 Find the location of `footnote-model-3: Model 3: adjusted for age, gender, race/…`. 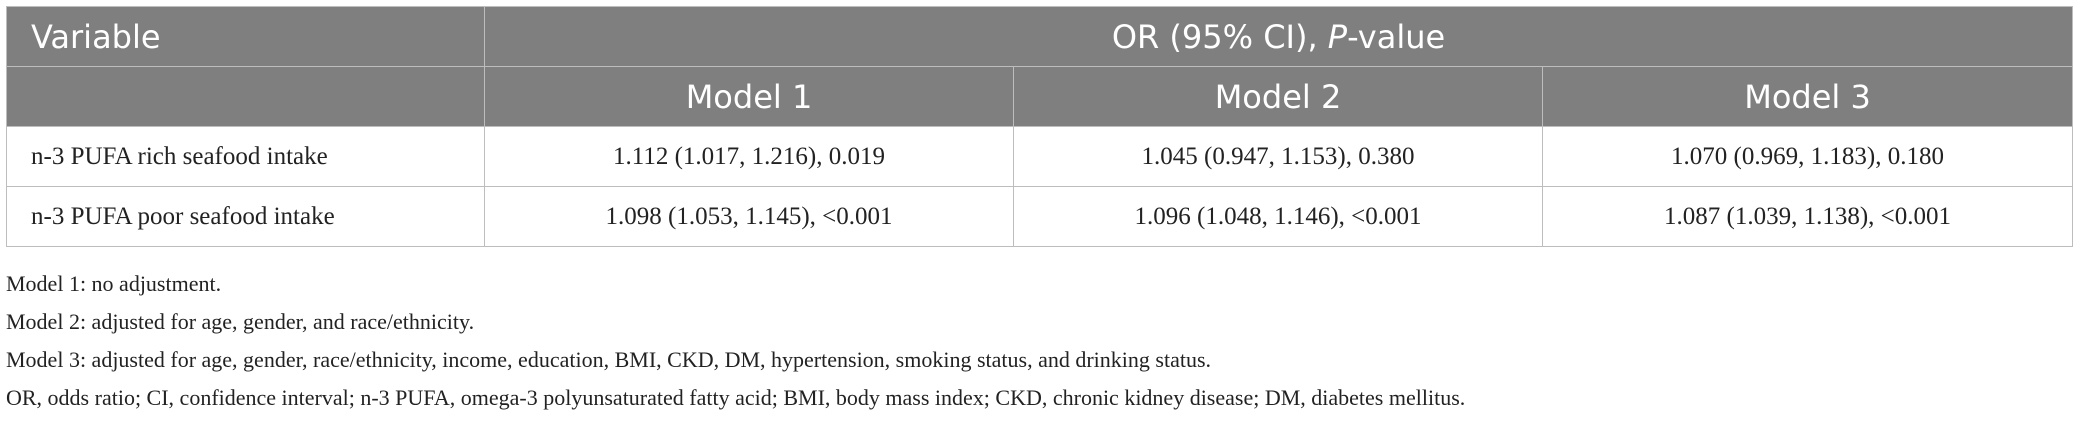

footnote-model-3: Model 3: adjusted for age, gender, race/… is located at coordinates (609, 359).